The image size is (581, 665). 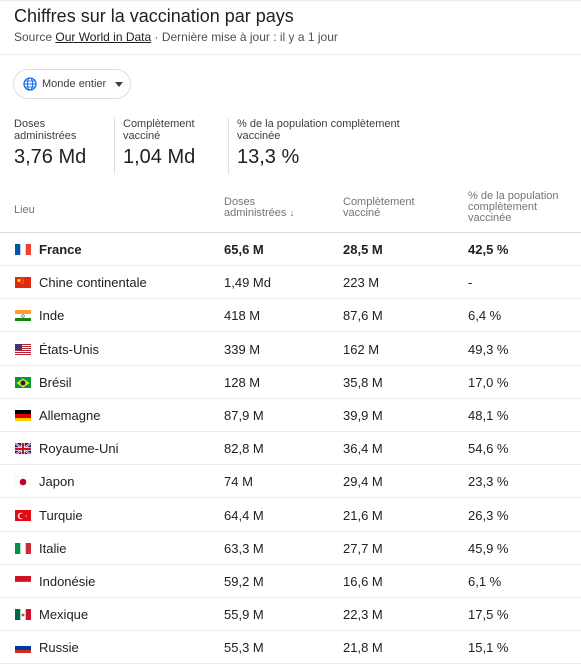 I want to click on flag-fr-icon, so click(x=23, y=249).